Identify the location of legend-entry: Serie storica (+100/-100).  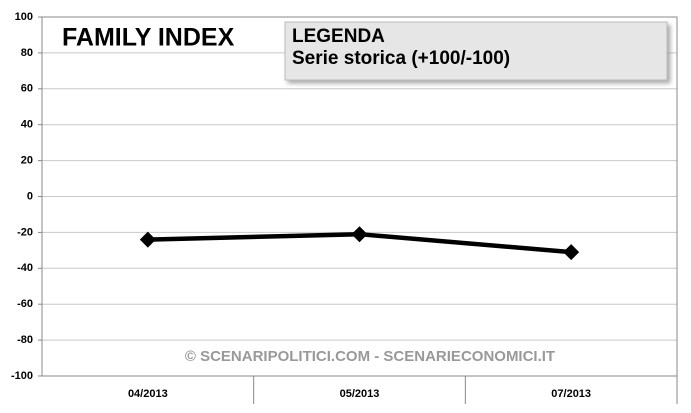
(401, 58).